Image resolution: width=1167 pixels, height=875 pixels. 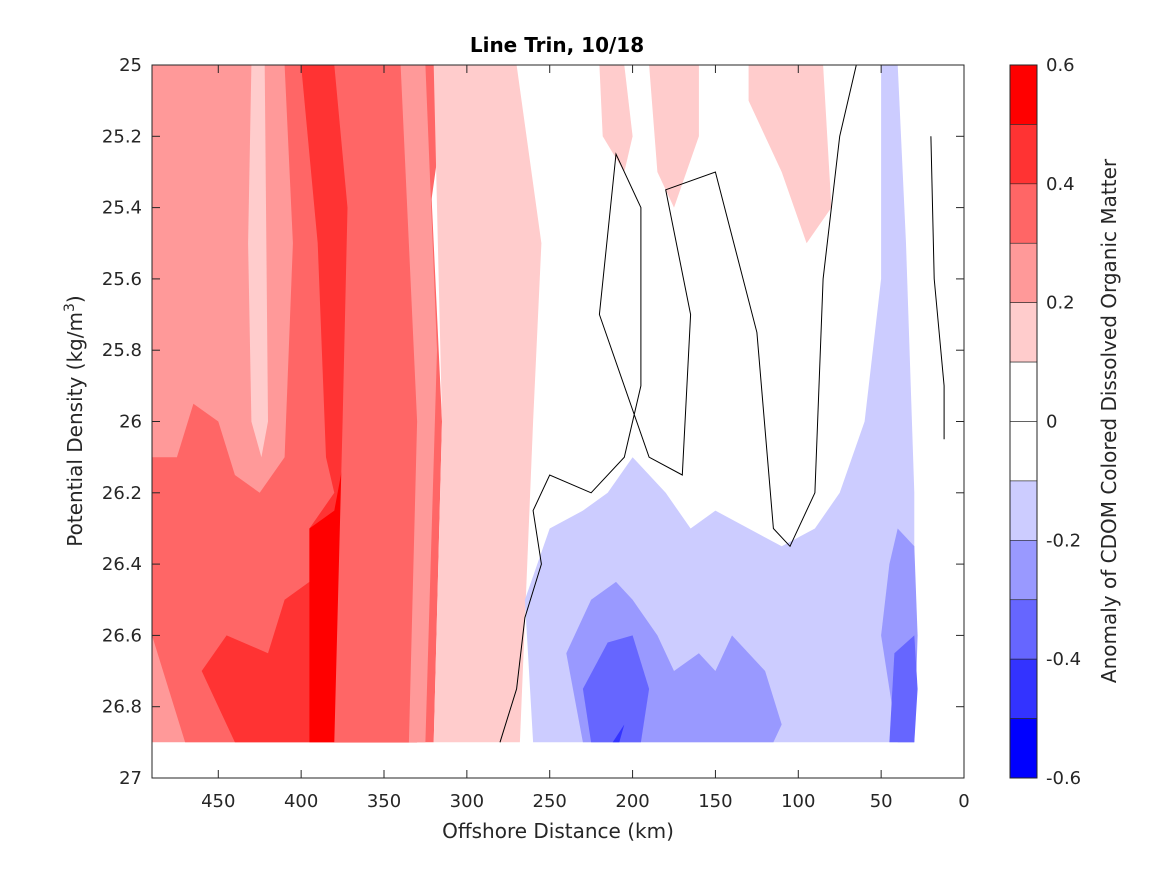 I want to click on y-tick-label: 27, so click(x=130, y=778).